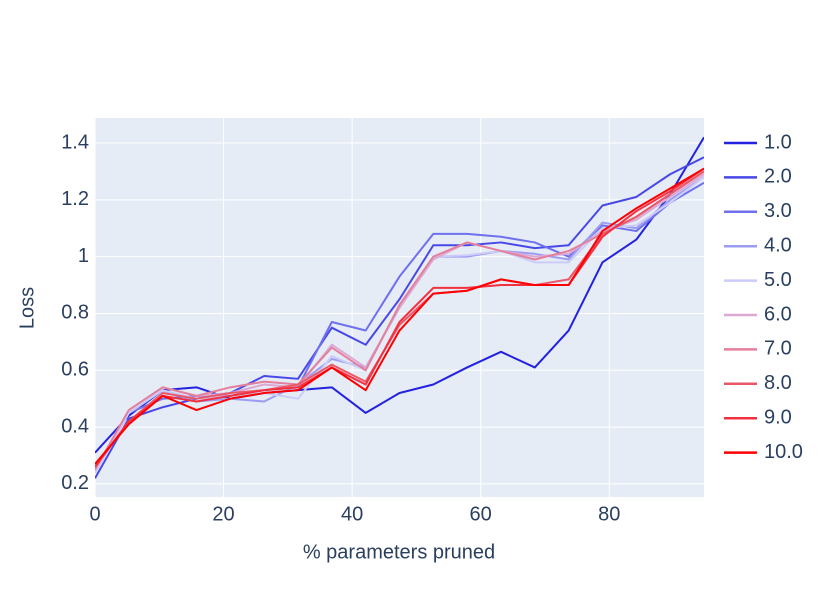 Image resolution: width=831 pixels, height=593 pixels. What do you see at coordinates (778, 349) in the screenshot?
I see `legend-label: 7.0` at bounding box center [778, 349].